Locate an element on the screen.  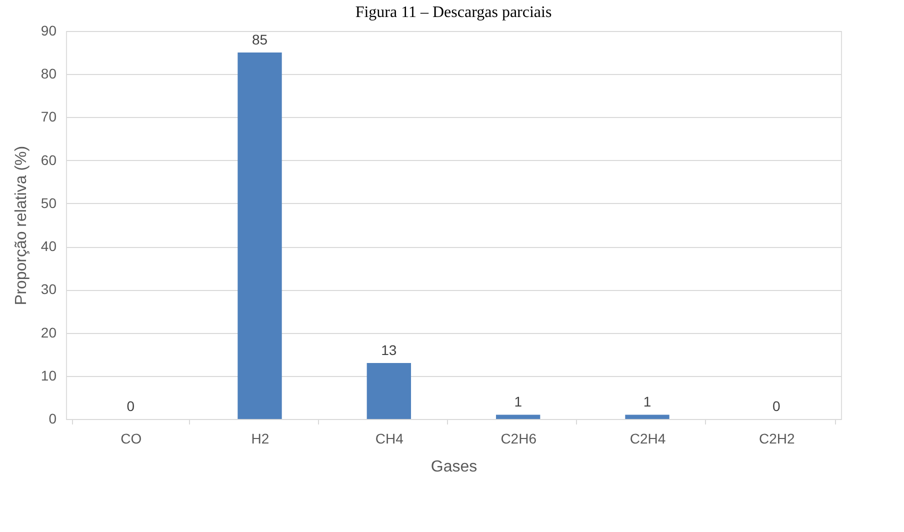
y-tick-label: 70 is located at coordinates (48, 116).